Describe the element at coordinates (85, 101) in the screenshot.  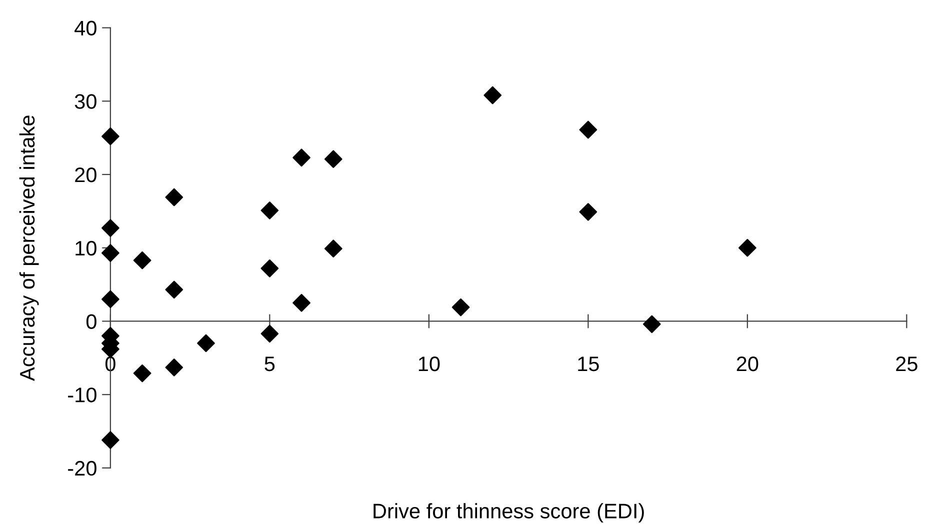
I see `y-tick-label: 30` at that location.